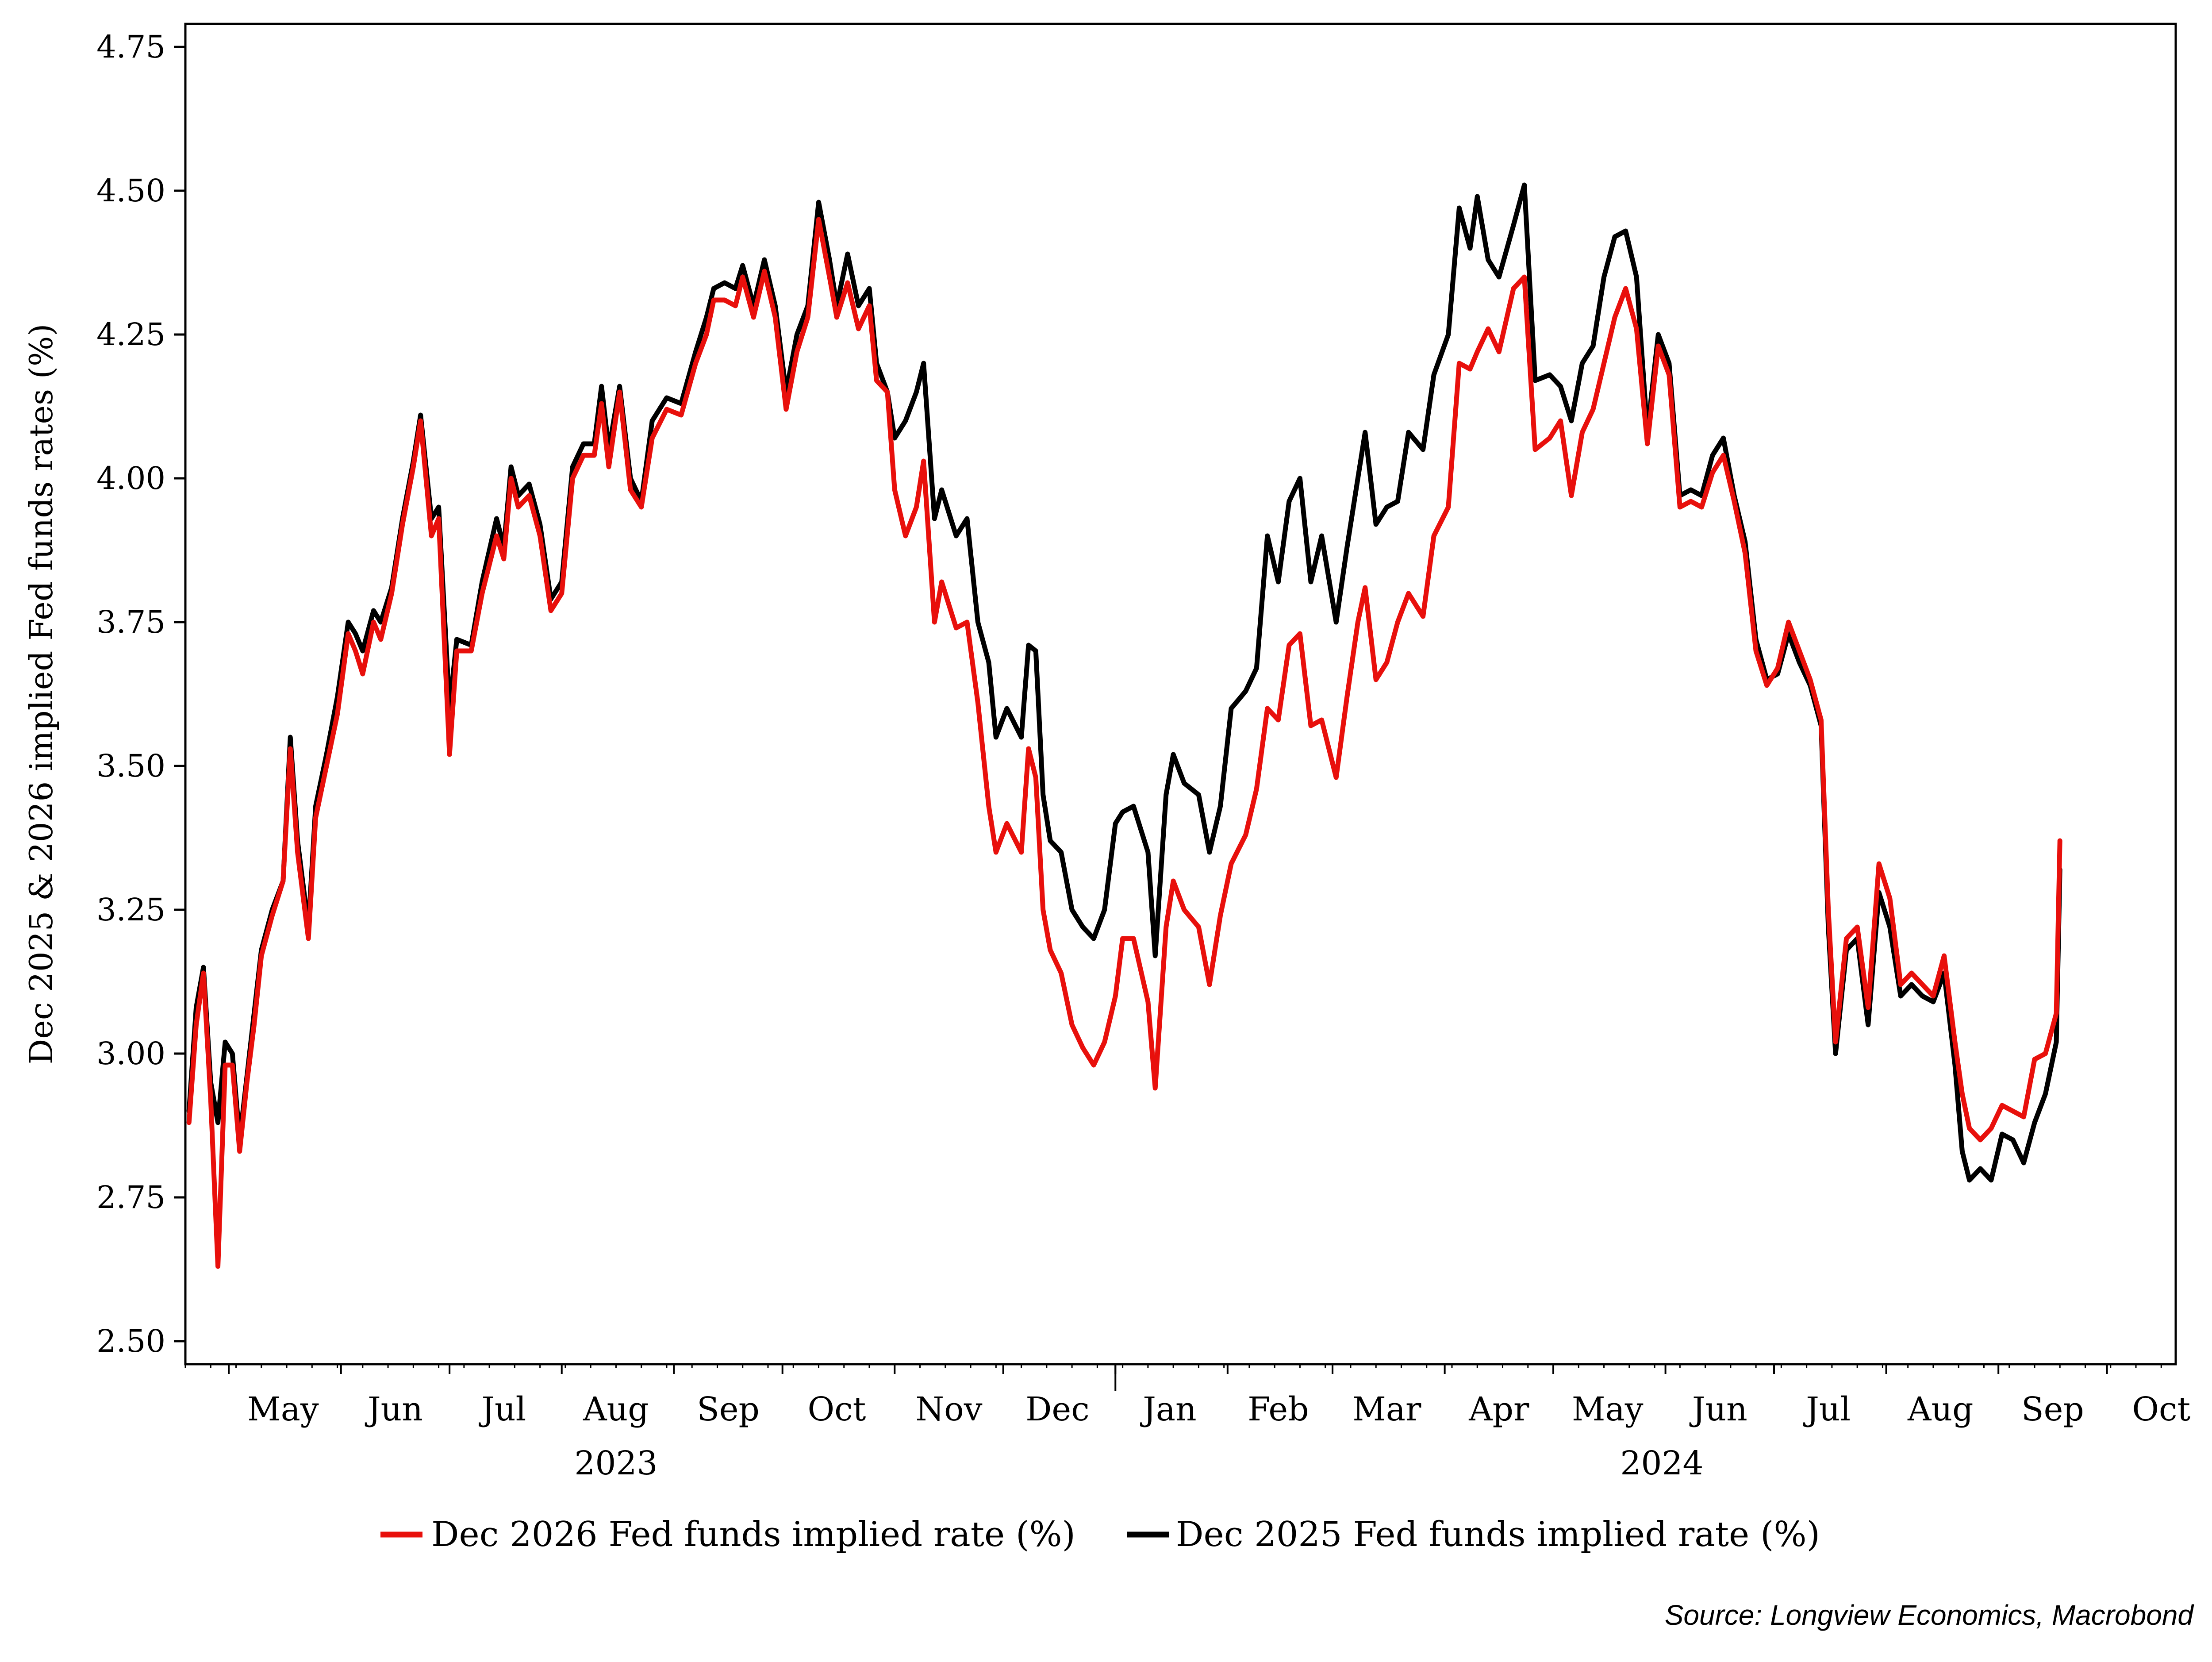  Describe the element at coordinates (131, 766) in the screenshot. I see `y-tick-label: 3.50` at that location.